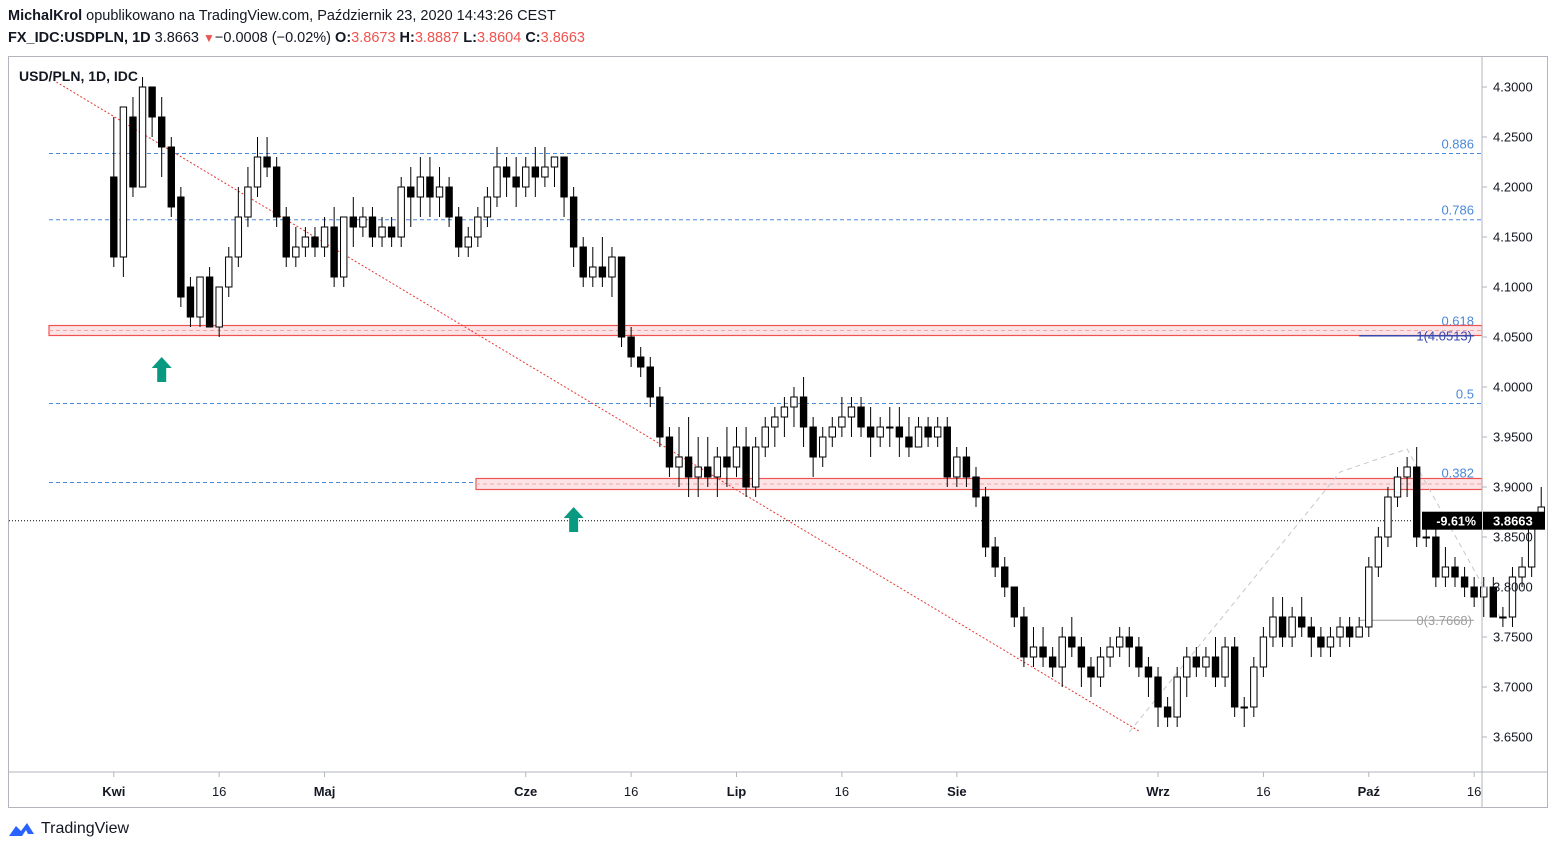 The width and height of the screenshot is (1553, 855). Describe the element at coordinates (22, 829) in the screenshot. I see `tradingview-logo-icon` at that location.